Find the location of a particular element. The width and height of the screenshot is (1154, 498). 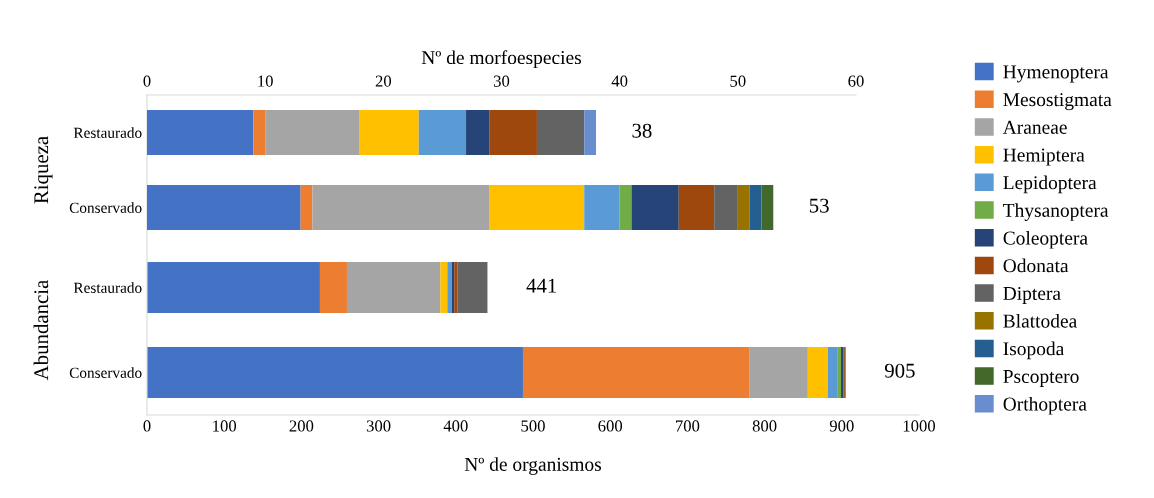

x-tick-label: 400 is located at coordinates (455, 426).